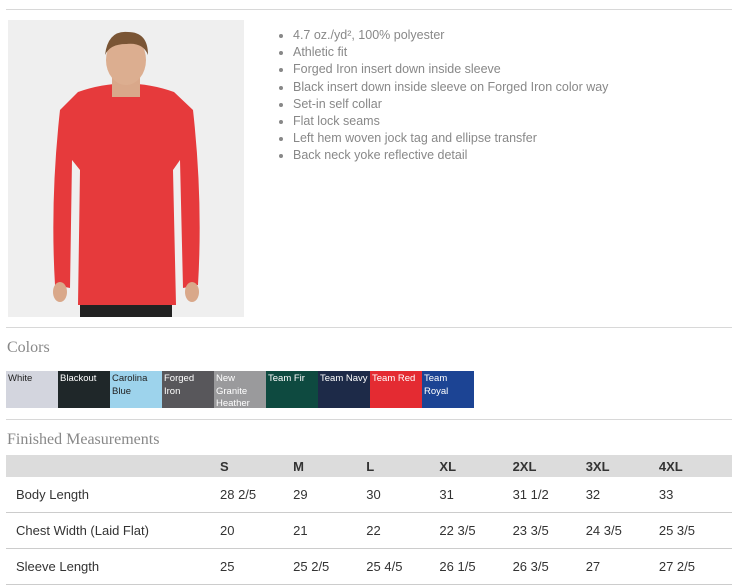 The width and height of the screenshot is (738, 585). What do you see at coordinates (549, 466) in the screenshot?
I see `header-cell: 2XL` at bounding box center [549, 466].